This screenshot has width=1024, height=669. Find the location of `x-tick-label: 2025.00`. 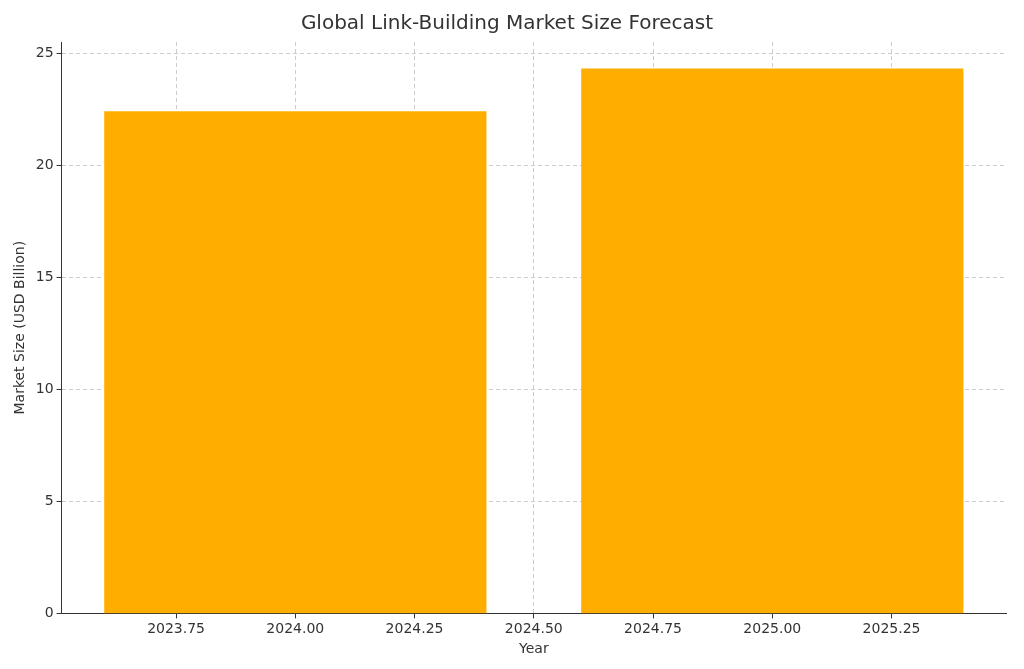

x-tick-label: 2025.00 is located at coordinates (772, 628).